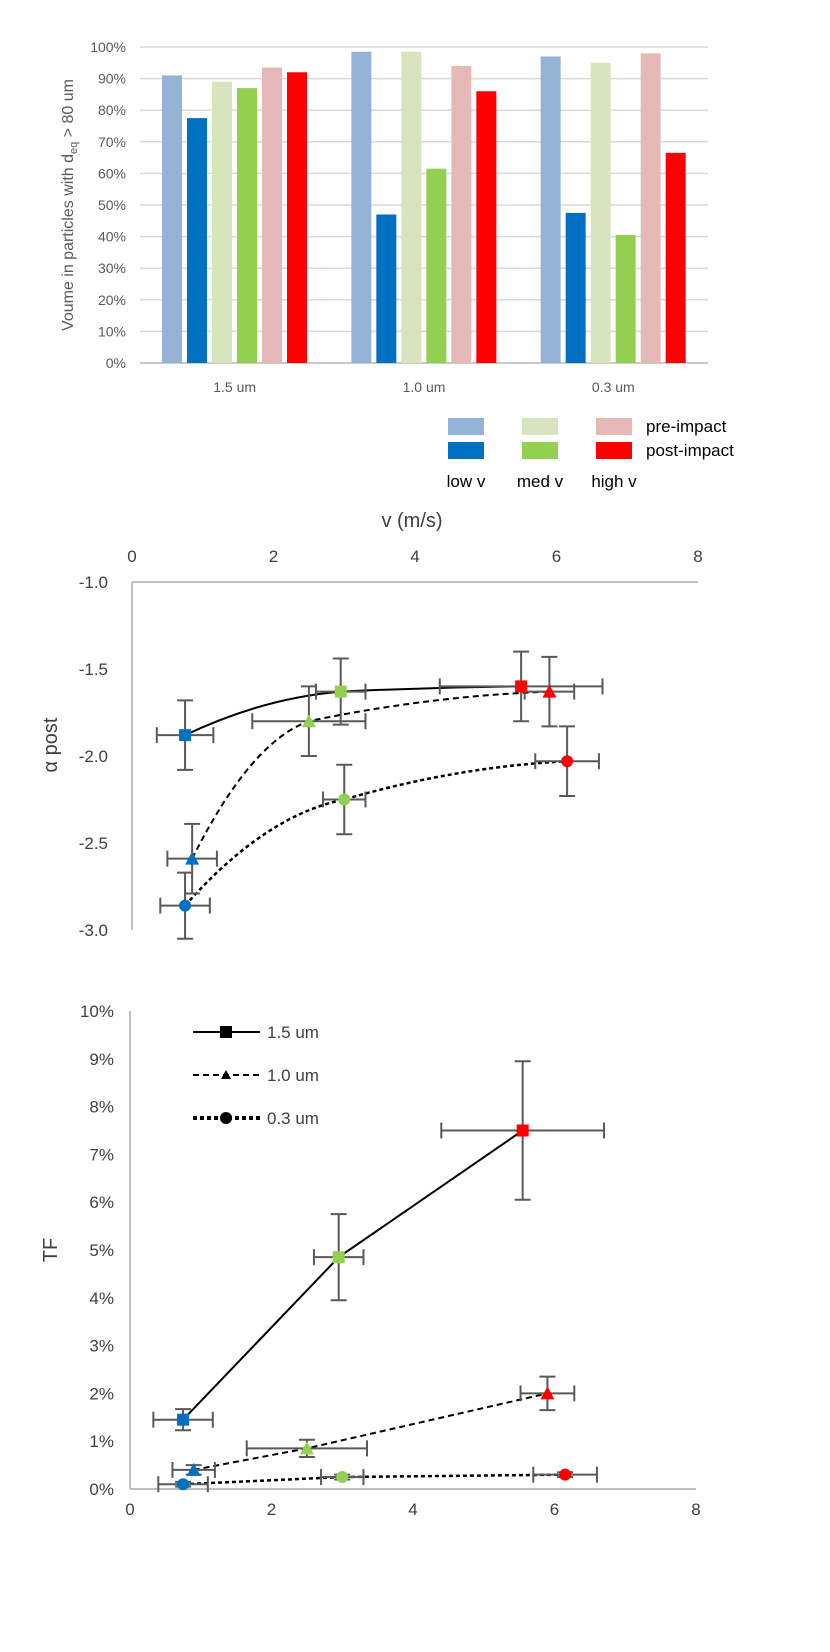  Describe the element at coordinates (466, 481) in the screenshot. I see `legend-column-label: low v` at that location.